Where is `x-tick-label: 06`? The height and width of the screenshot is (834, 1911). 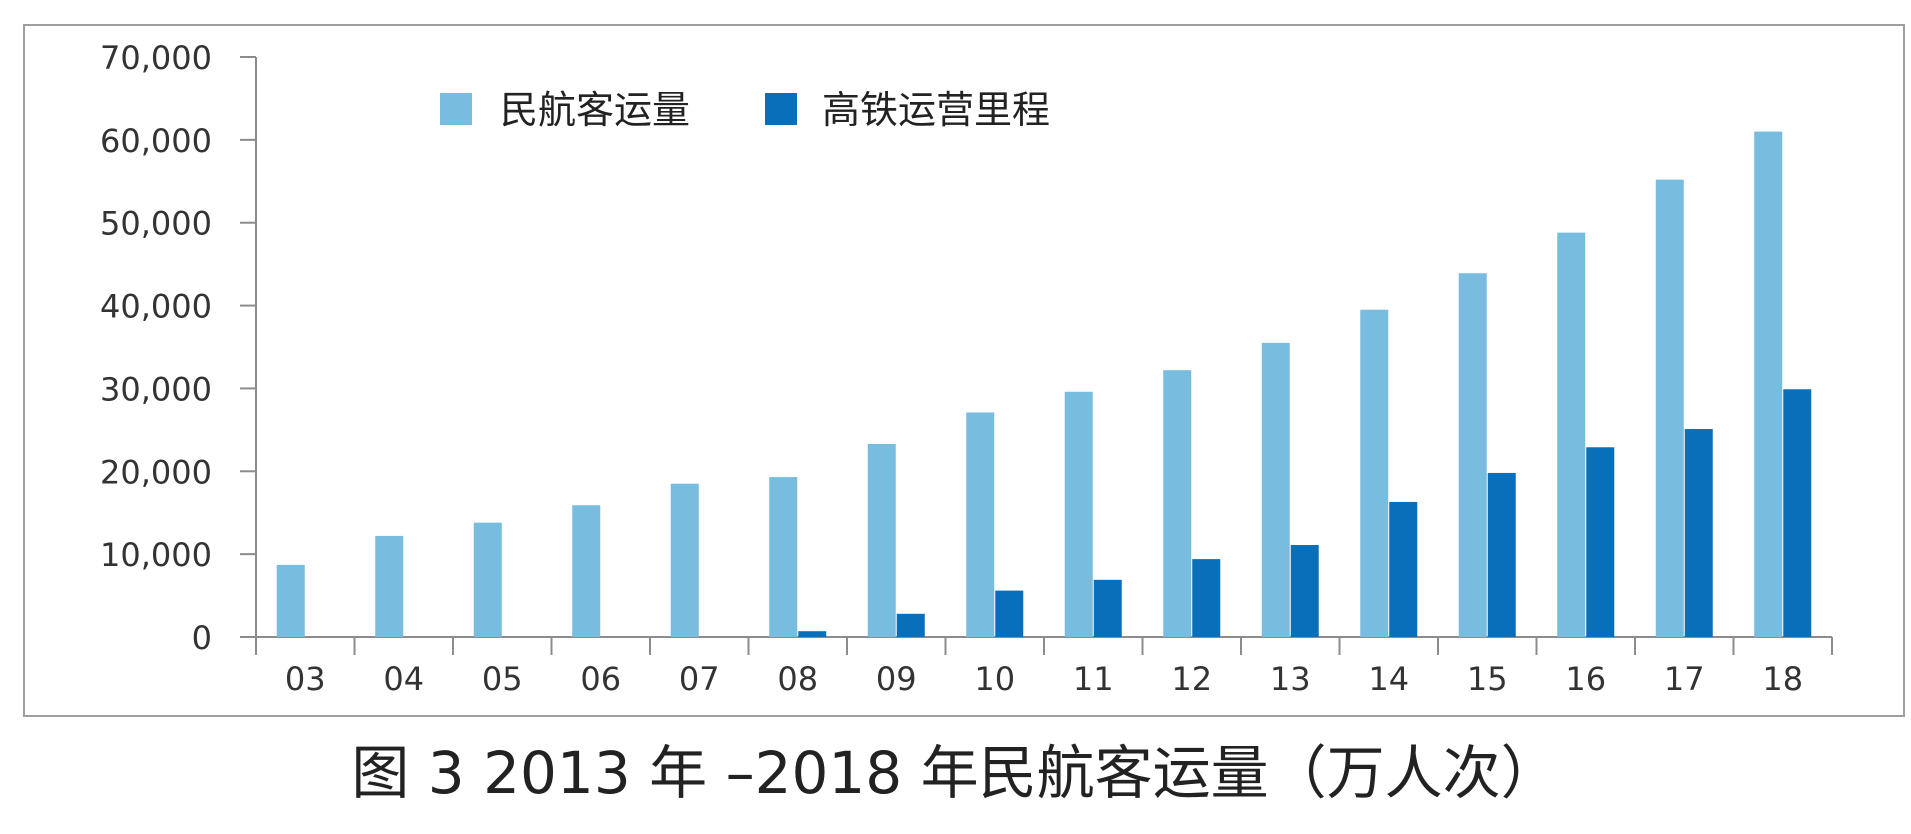
x-tick-label: 06 is located at coordinates (600, 679).